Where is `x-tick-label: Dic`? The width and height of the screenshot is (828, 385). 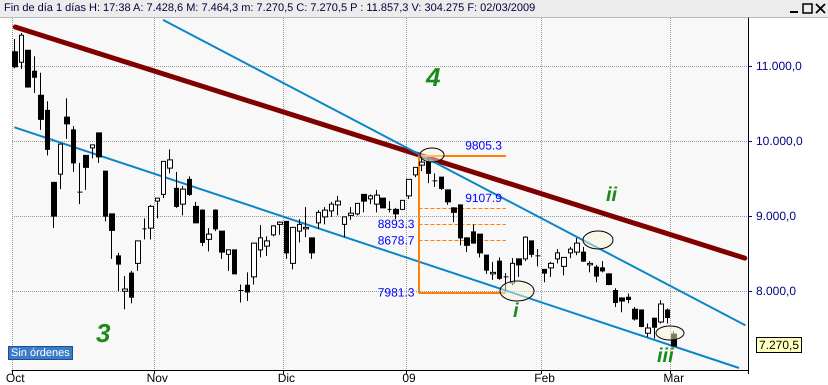
x-tick-label: Dic is located at coordinates (287, 378).